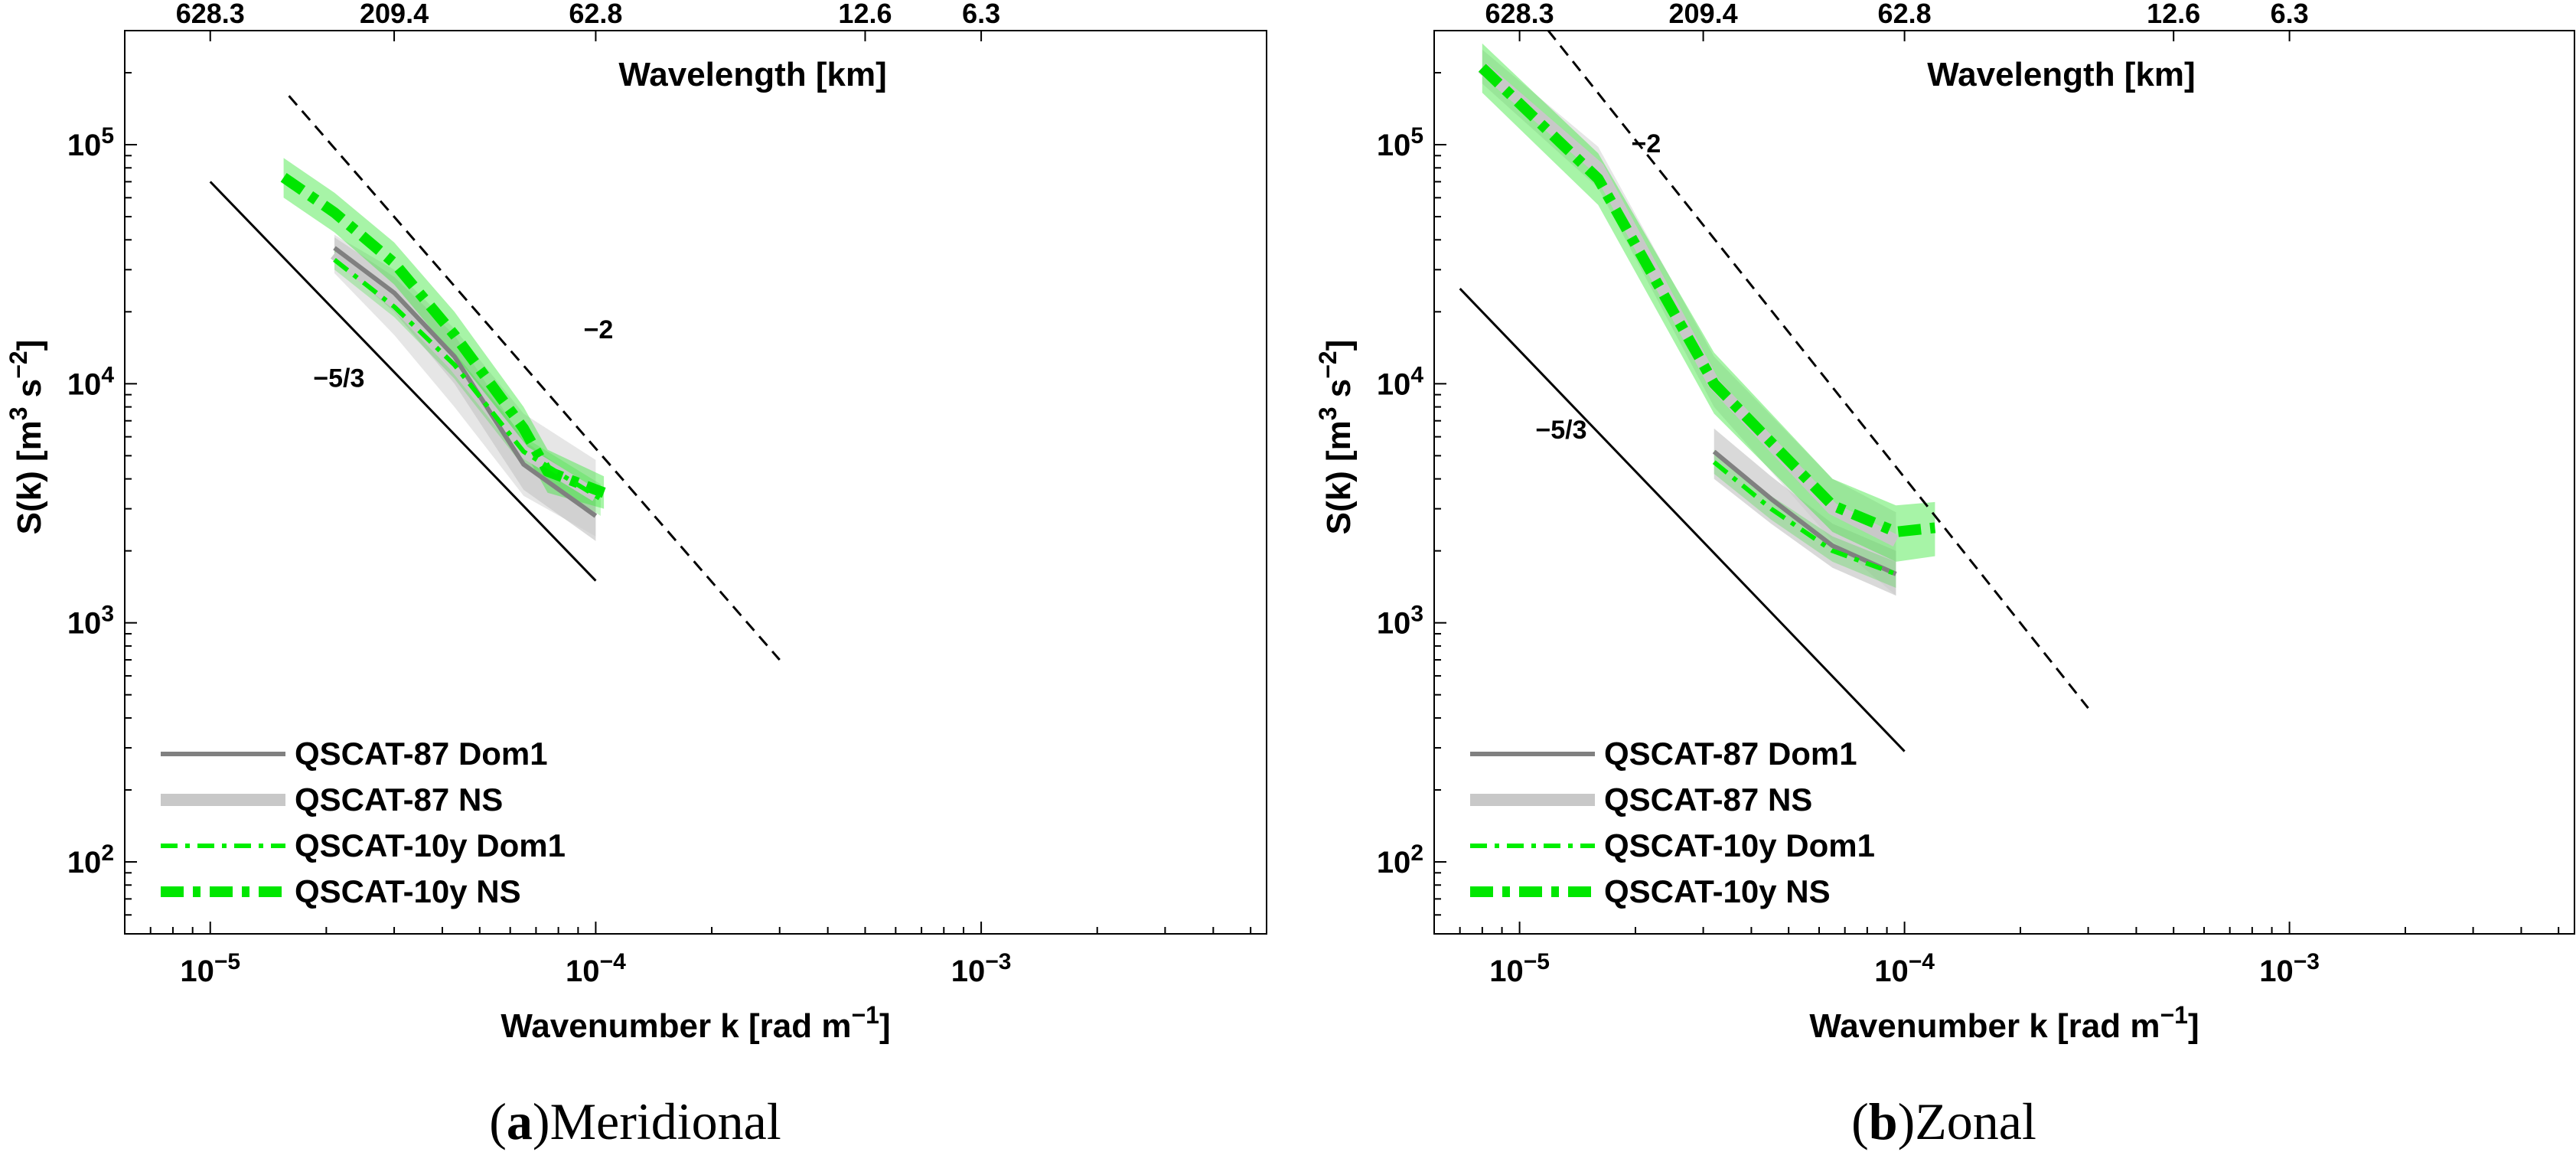 This screenshot has width=2576, height=1152. What do you see at coordinates (1944, 1121) in the screenshot?
I see `panel-caption: (b)Zonal` at bounding box center [1944, 1121].